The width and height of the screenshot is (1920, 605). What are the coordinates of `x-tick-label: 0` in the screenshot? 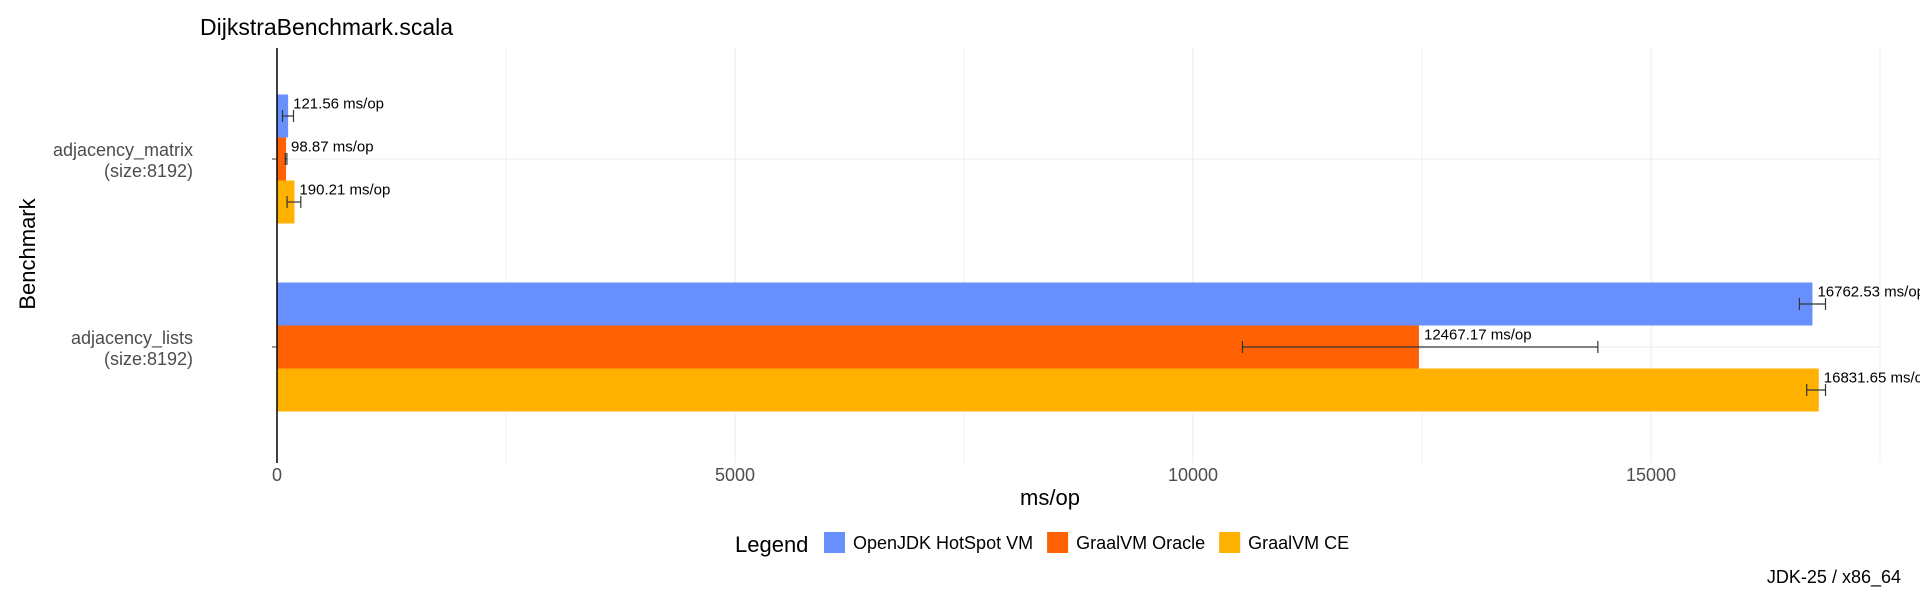 It's located at (277, 475).